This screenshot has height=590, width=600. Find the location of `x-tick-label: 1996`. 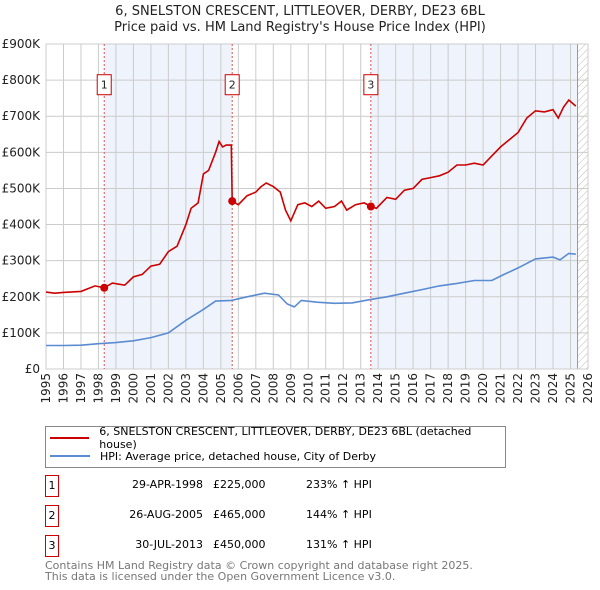

x-tick-label: 1996 is located at coordinates (63, 388).